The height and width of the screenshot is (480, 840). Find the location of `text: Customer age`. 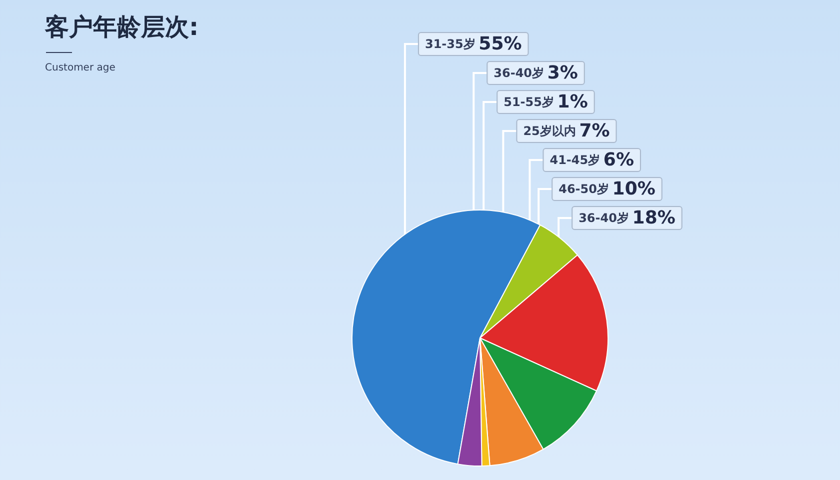

text: Customer age is located at coordinates (80, 68).